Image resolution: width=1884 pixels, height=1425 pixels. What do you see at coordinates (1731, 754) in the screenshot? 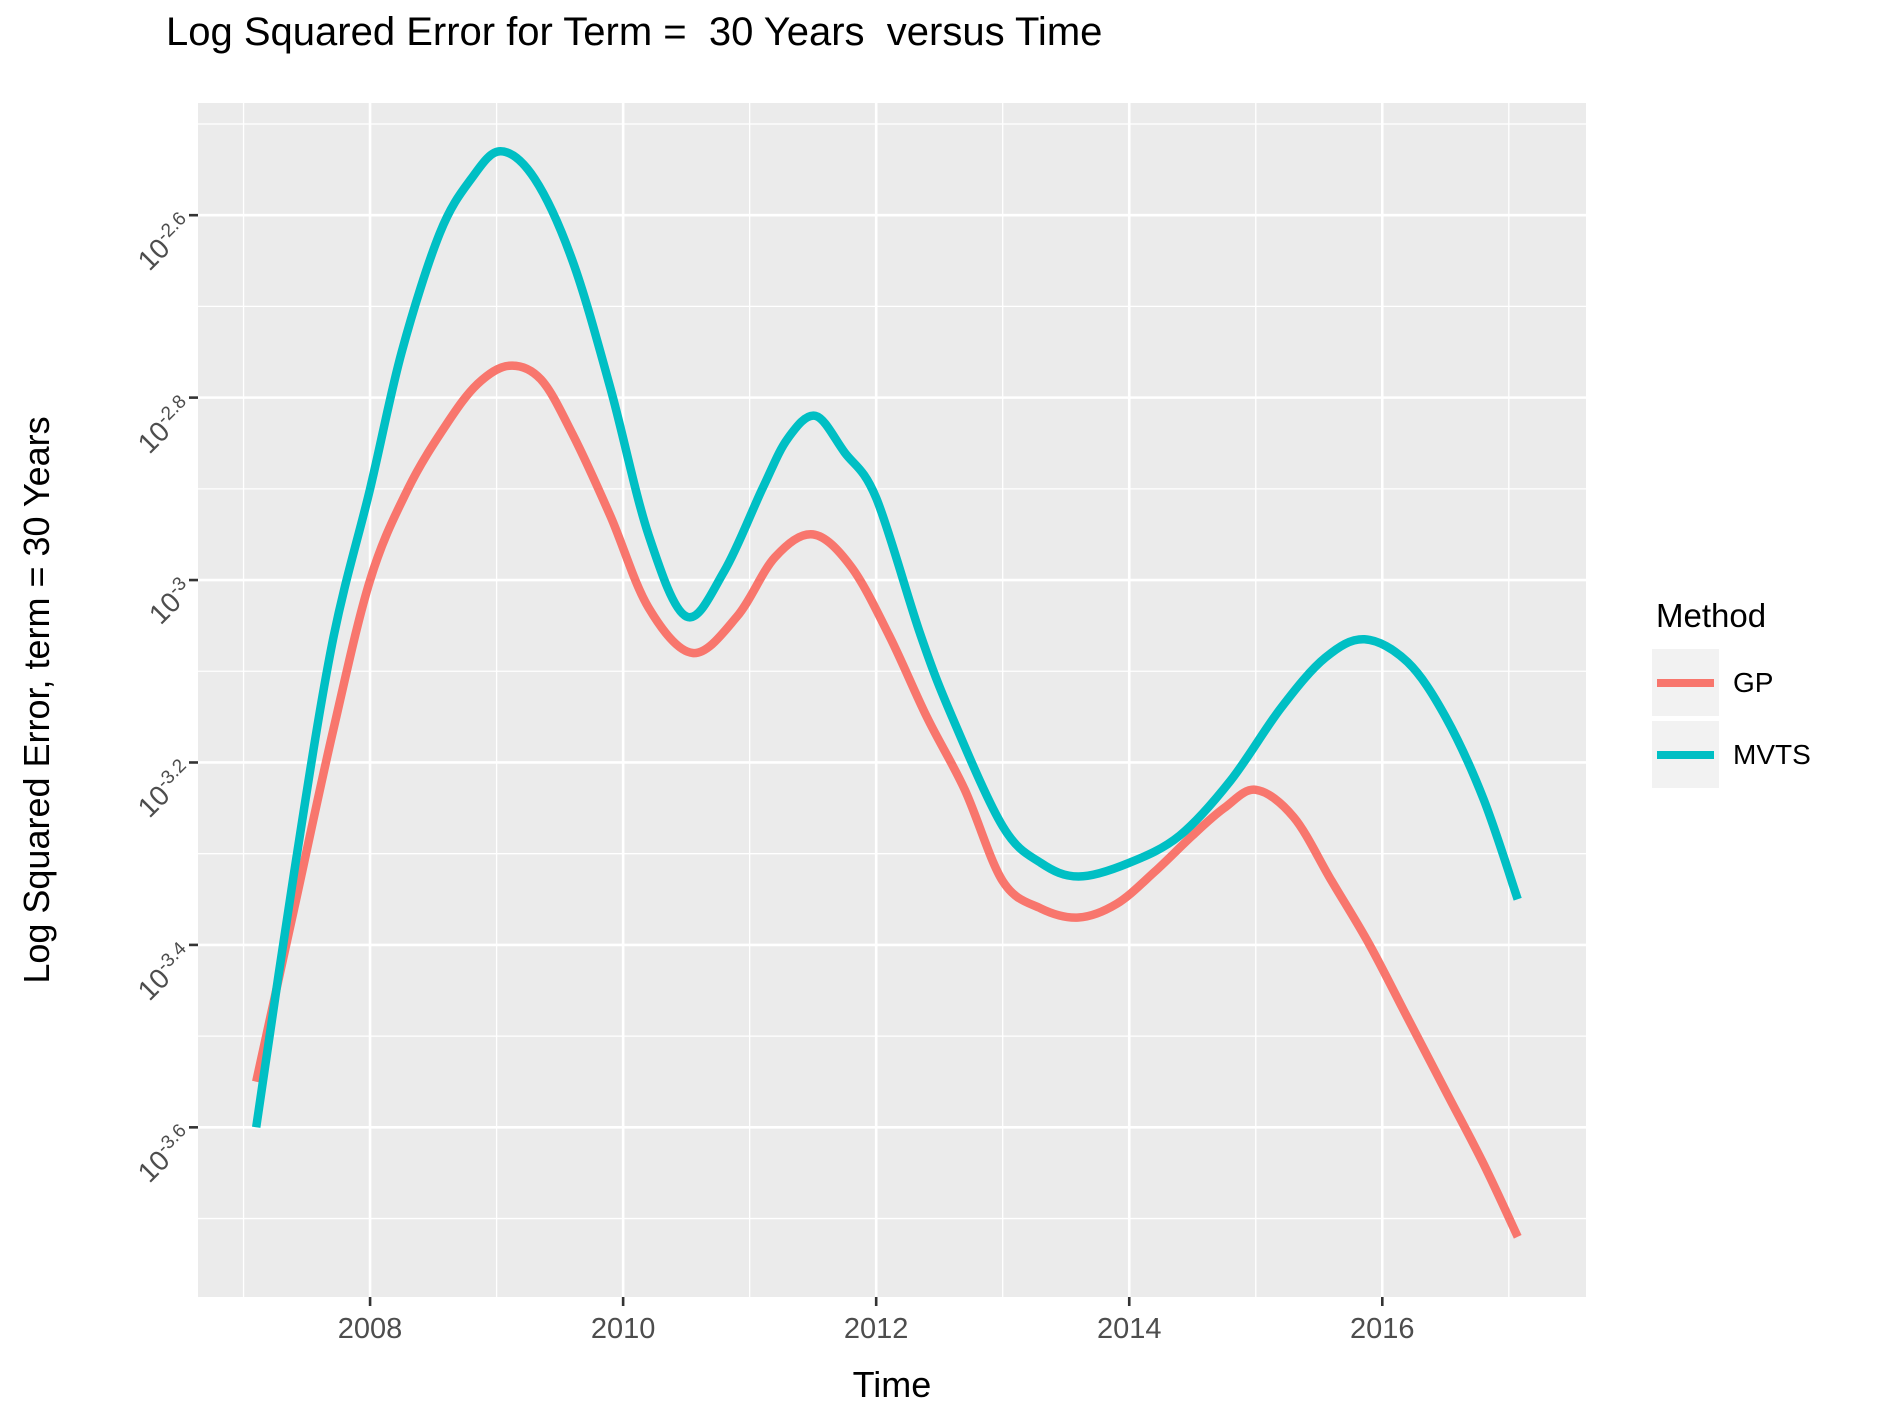
I see `legend-entry-mvts: MVTS` at bounding box center [1731, 754].